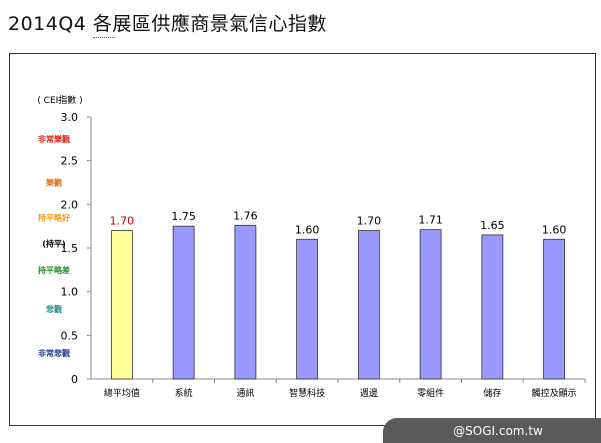 This screenshot has height=443, width=601. Describe the element at coordinates (54, 139) in the screenshot. I see `sentiment-label: 非常樂觀` at that location.